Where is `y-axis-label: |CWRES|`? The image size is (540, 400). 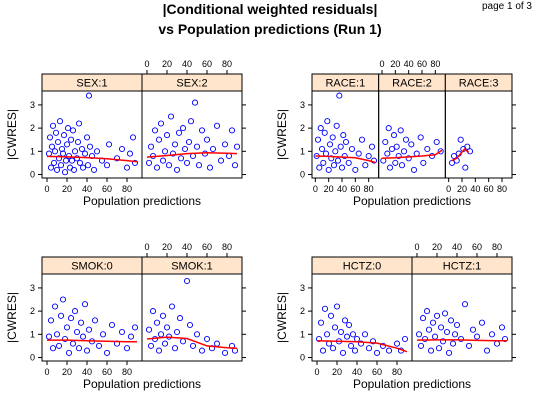 y-axis-label: |CWRES| is located at coordinates (282, 317).